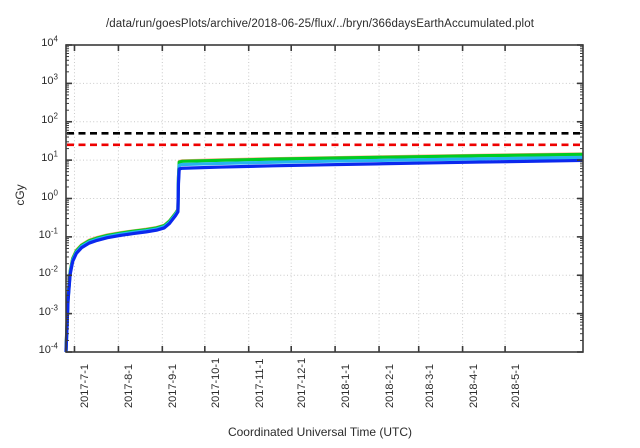 The image size is (640, 448). What do you see at coordinates (48, 233) in the screenshot?
I see `y-tick-label: 10⁻¹` at bounding box center [48, 233].